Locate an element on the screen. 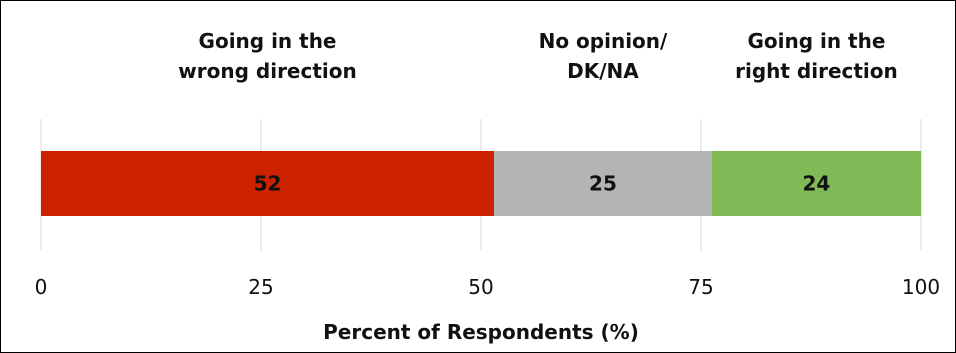 The height and width of the screenshot is (353, 956). x-tick-labels: 0 25 50 75 100 is located at coordinates (487, 287).